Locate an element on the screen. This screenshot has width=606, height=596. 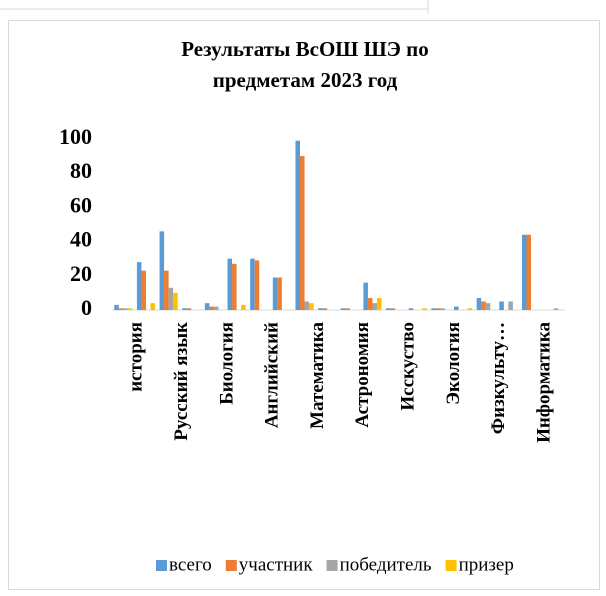
legend-label: участник is located at coordinates (276, 564).